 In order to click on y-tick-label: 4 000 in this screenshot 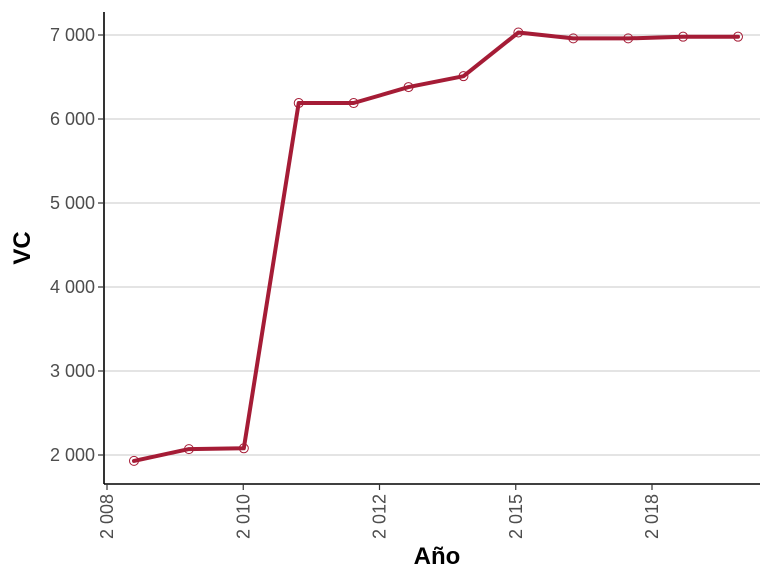, I will do `click(72, 287)`.